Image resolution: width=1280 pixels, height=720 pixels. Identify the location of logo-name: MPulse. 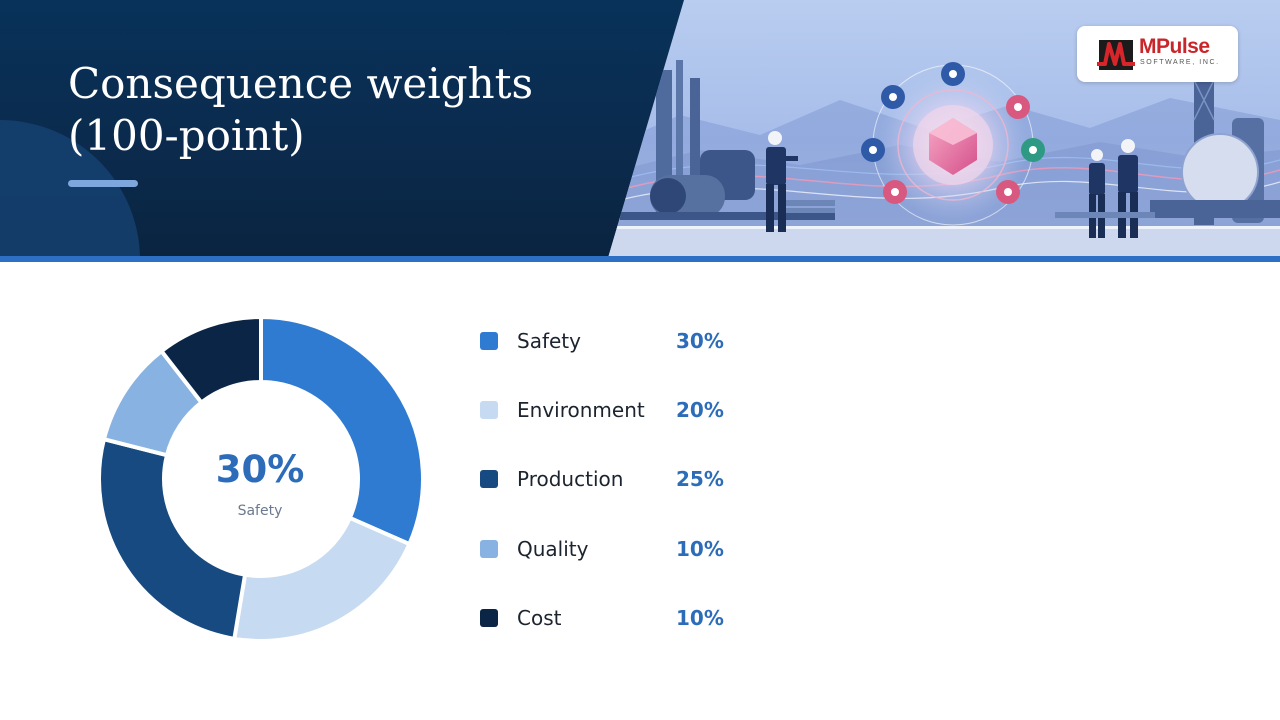
(1174, 46).